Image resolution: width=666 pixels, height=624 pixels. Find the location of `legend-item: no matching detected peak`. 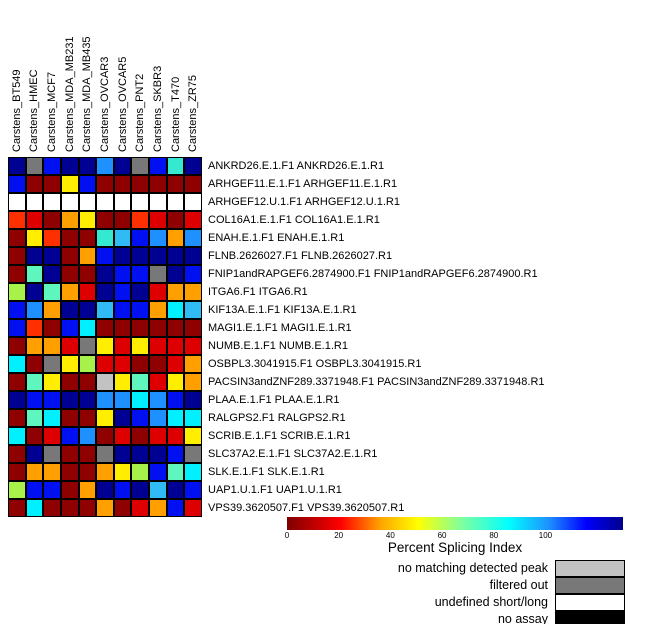

legend-item: no matching detected peak is located at coordinates (497, 568).